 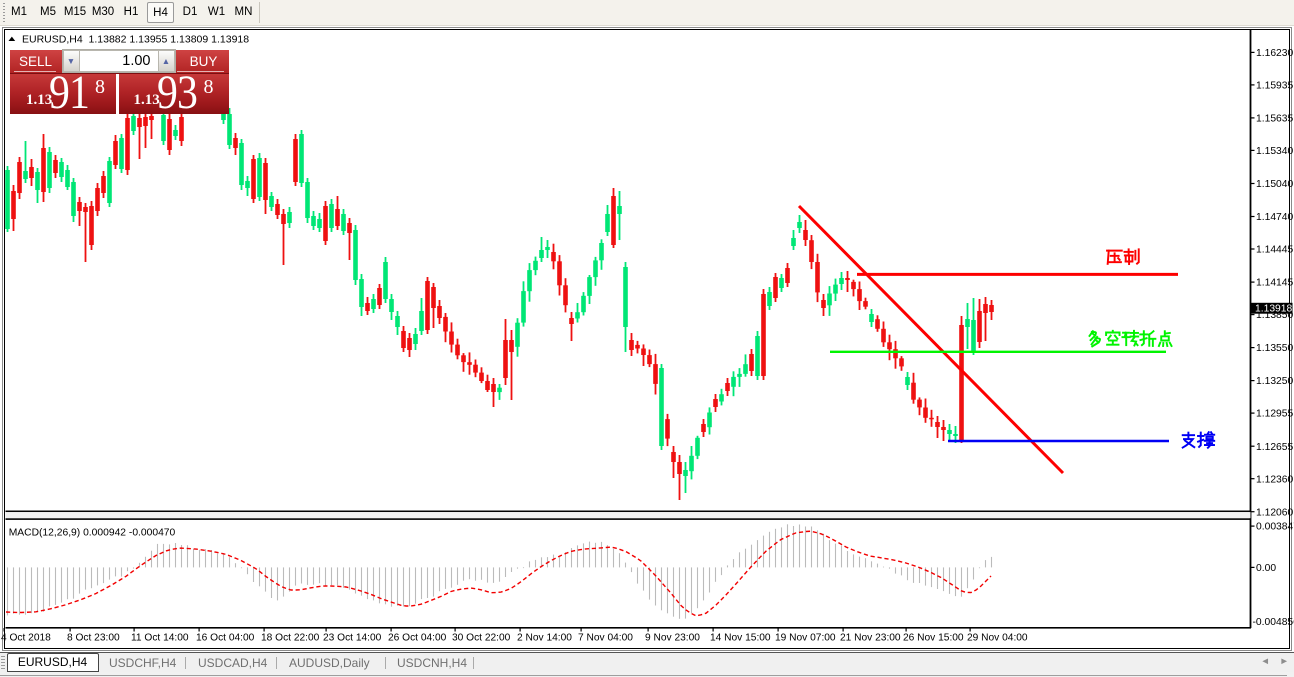 What do you see at coordinates (1274, 447) in the screenshot?
I see `svg-text: 1.12655` at bounding box center [1274, 447].